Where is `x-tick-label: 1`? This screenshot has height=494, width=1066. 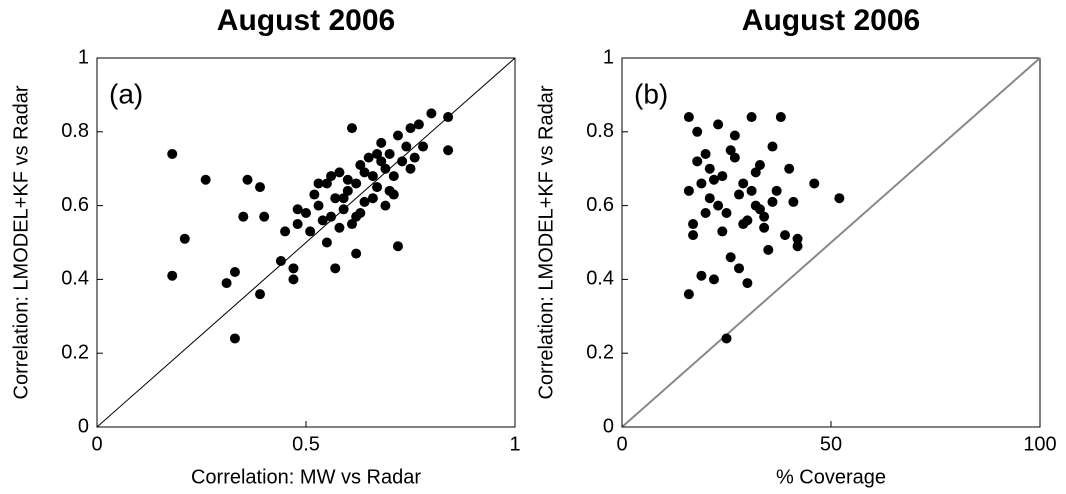
x-tick-label: 1 is located at coordinates (514, 444).